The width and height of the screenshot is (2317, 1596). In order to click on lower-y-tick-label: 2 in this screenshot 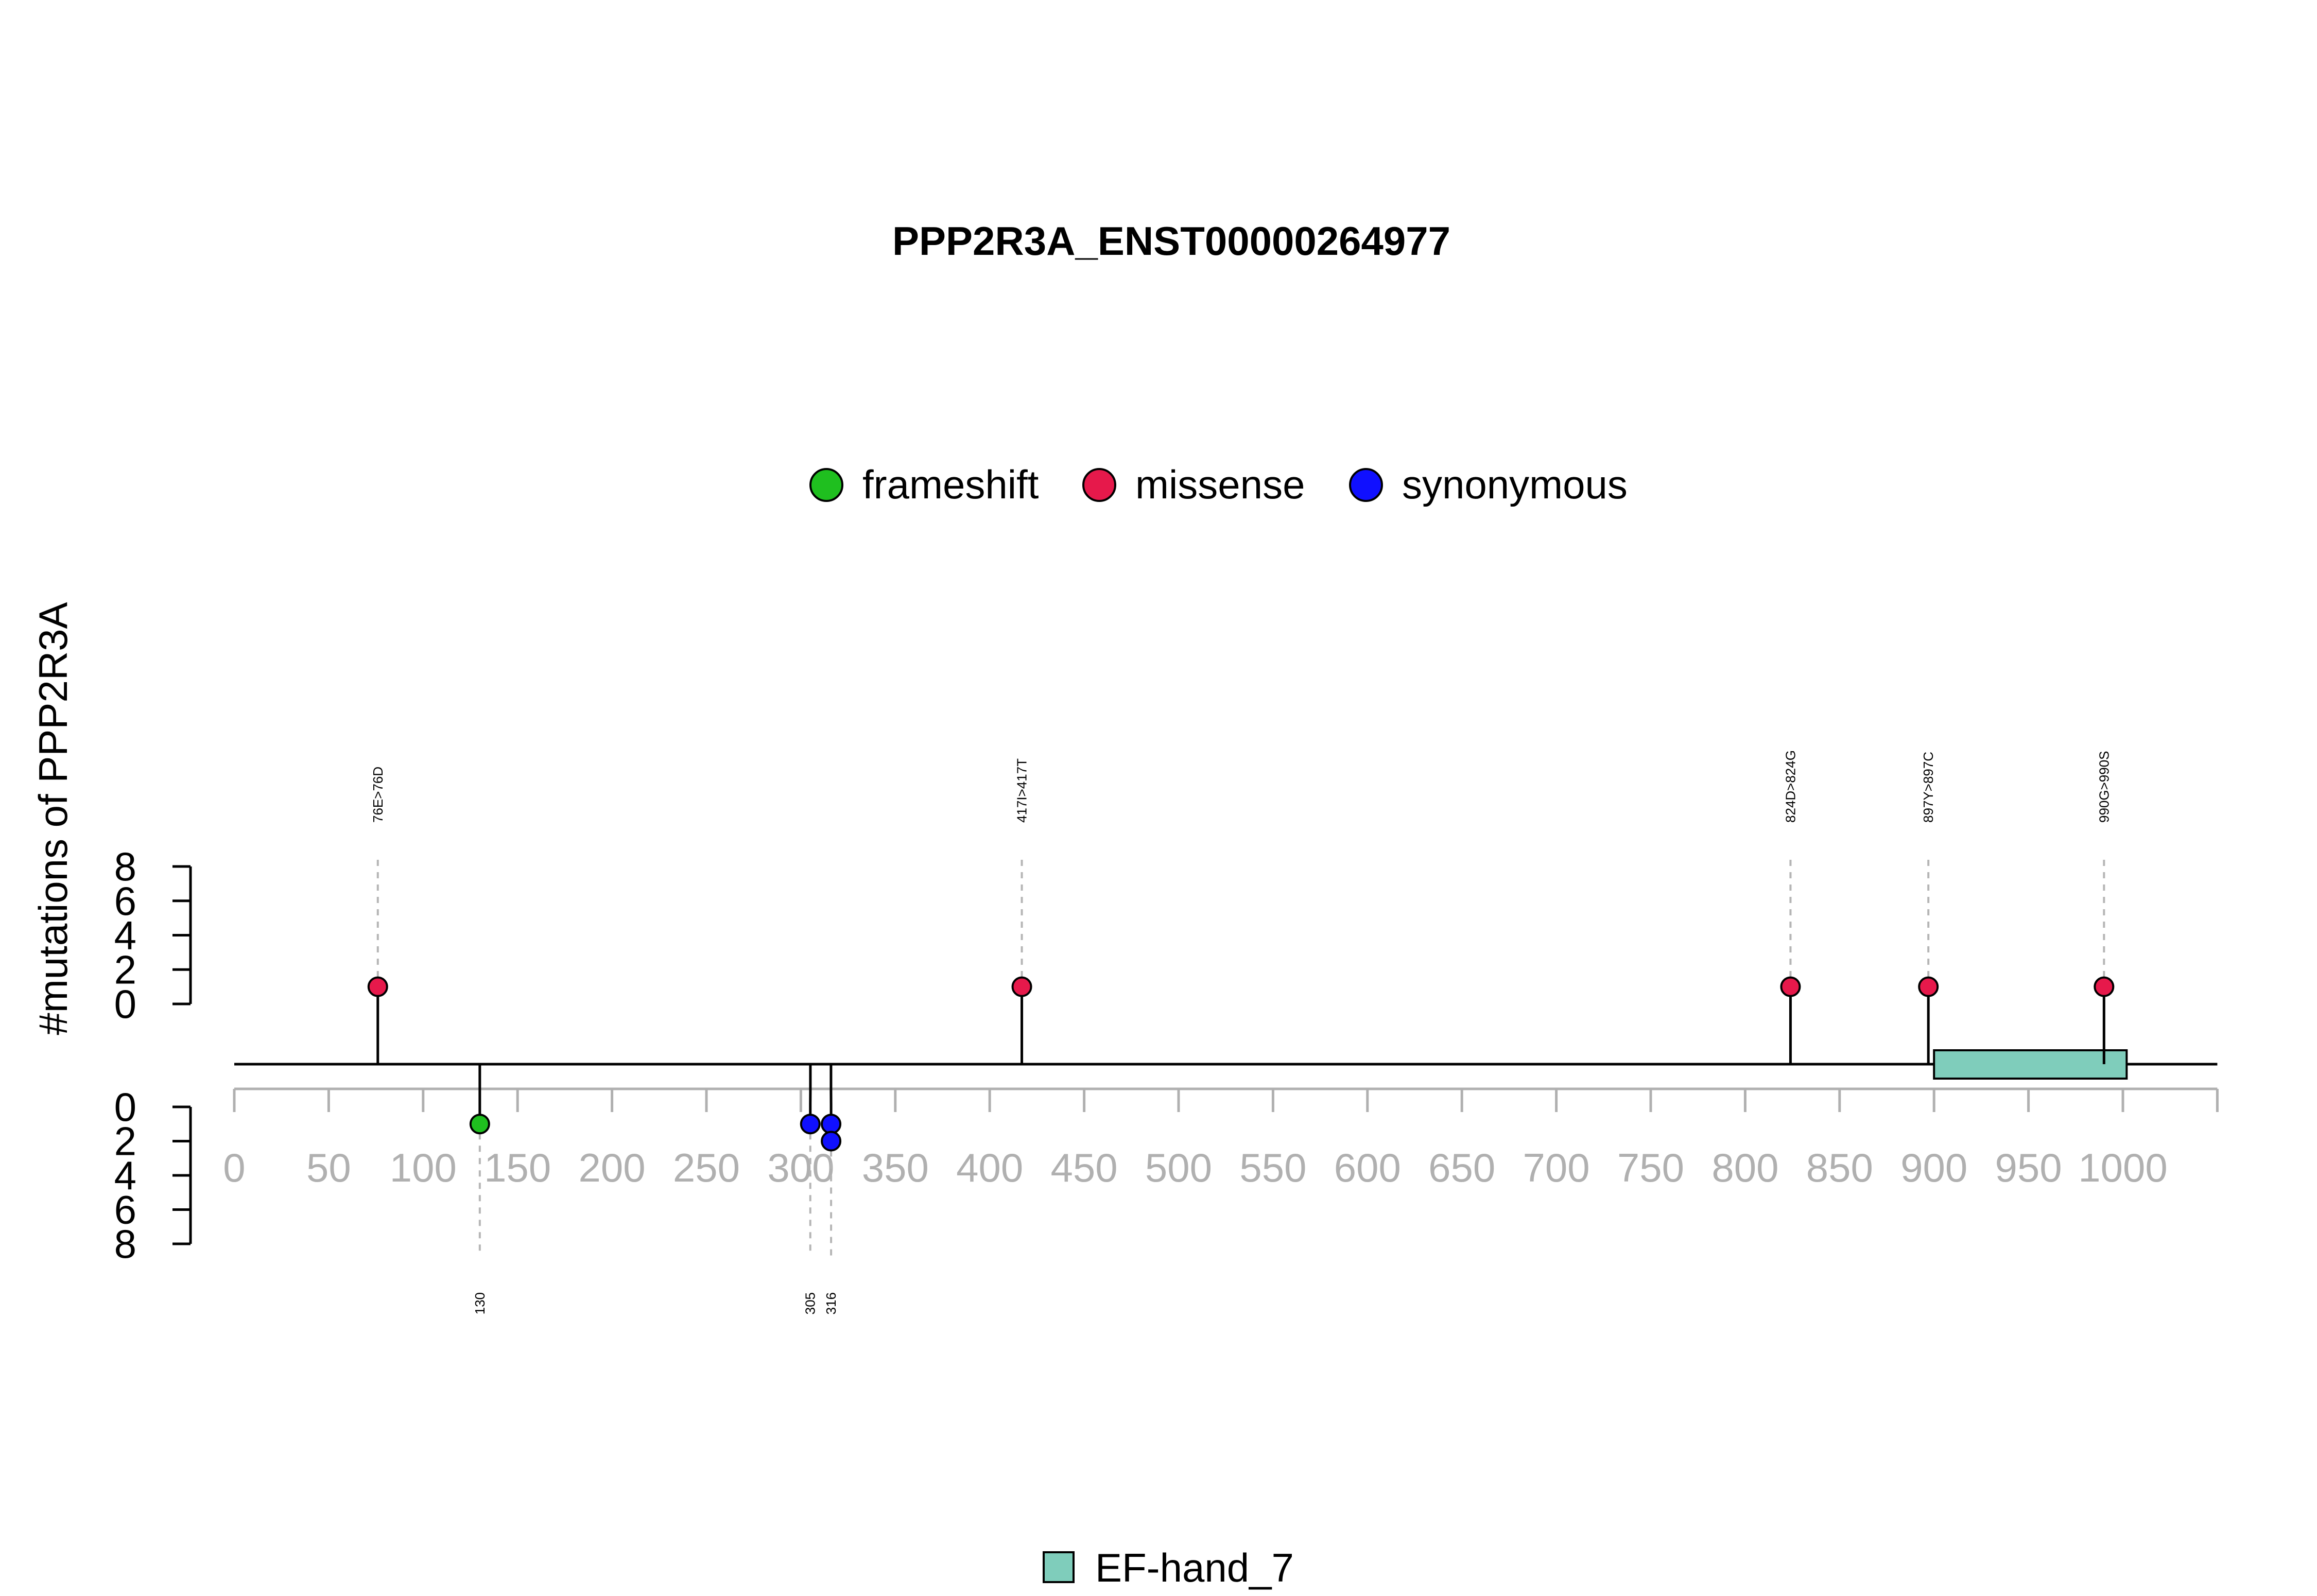, I will do `click(125, 1141)`.